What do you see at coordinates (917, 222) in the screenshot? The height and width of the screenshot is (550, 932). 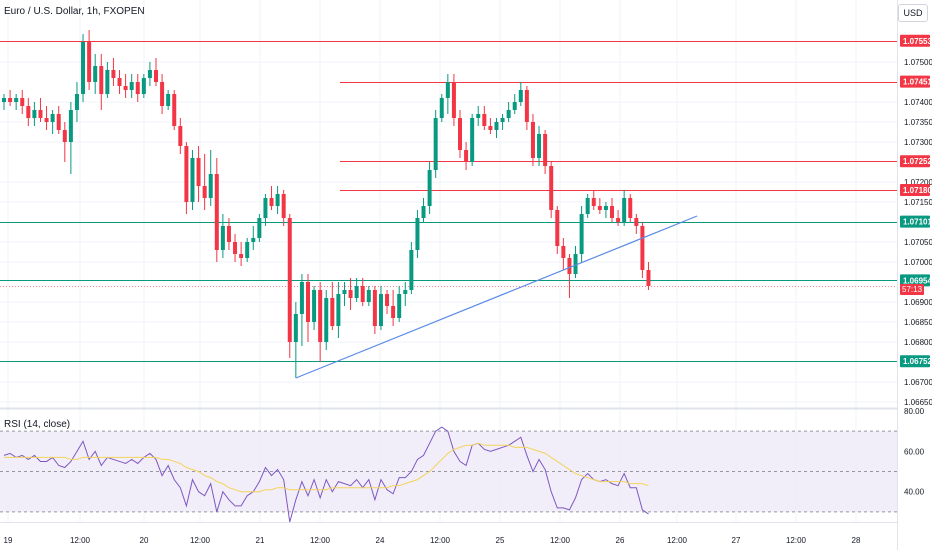 I see `price-tag-label: 1.07101` at bounding box center [917, 222].